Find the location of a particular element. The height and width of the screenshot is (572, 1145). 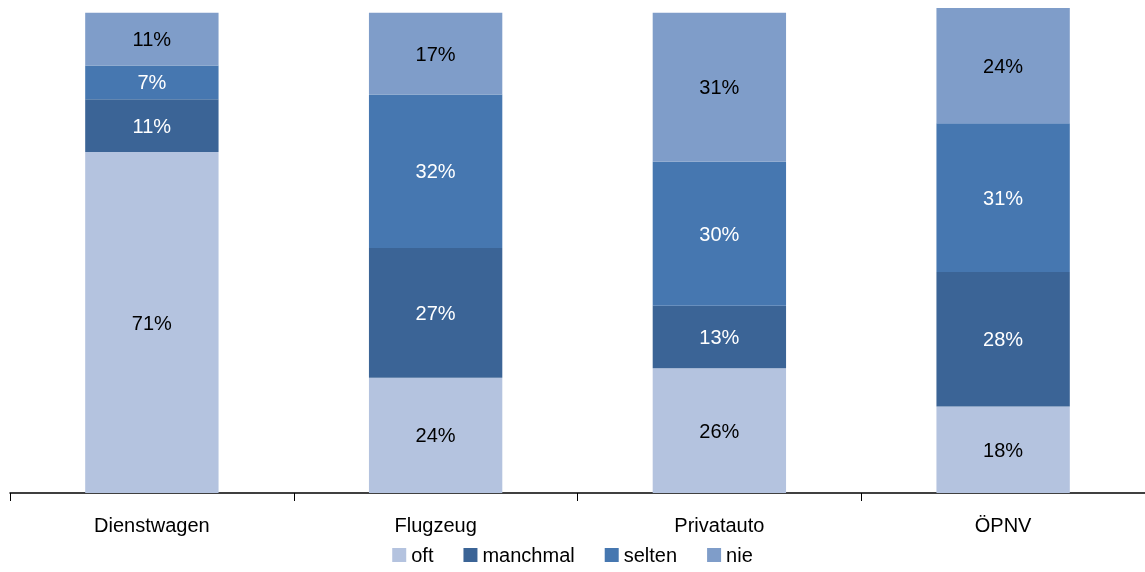

data-label: 27% is located at coordinates (435, 312).